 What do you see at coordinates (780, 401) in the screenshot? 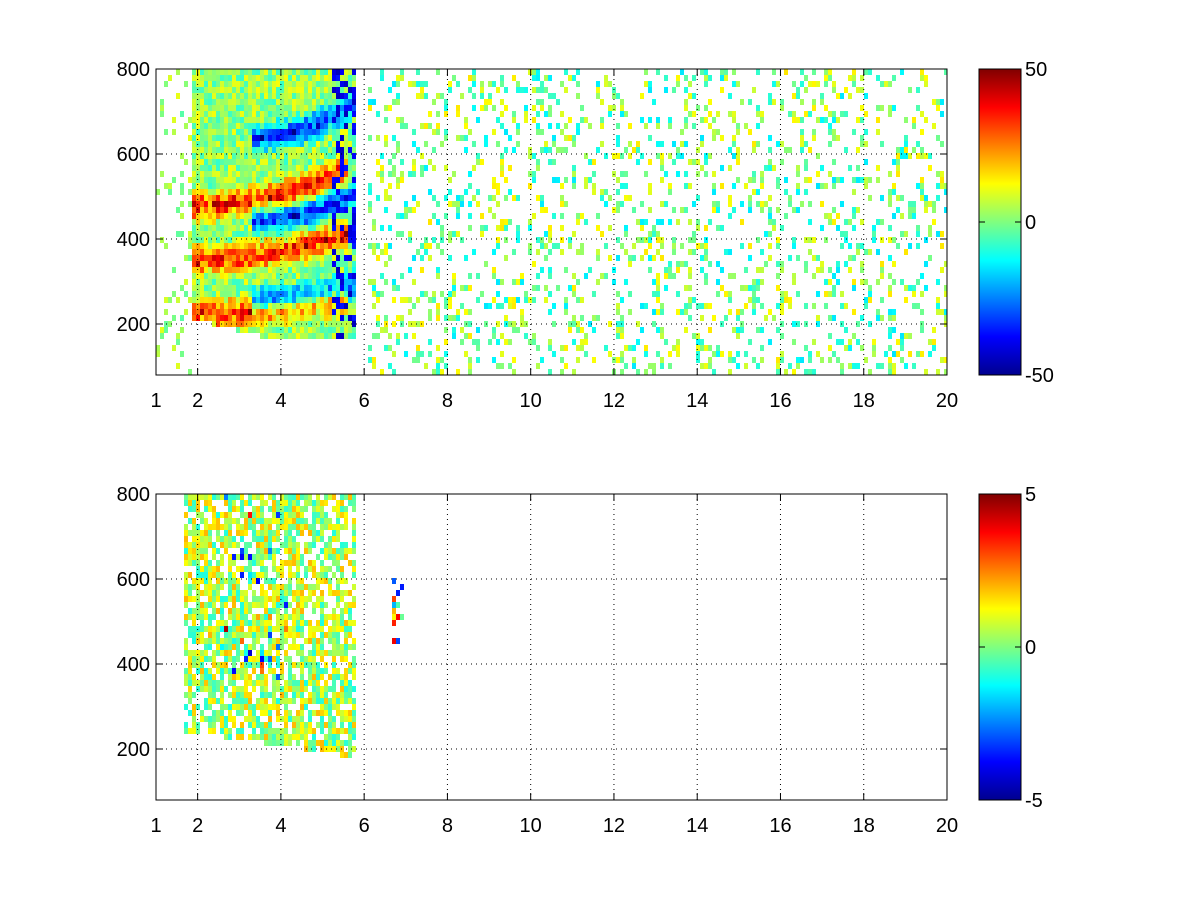
I see `x-tick-label: 16` at bounding box center [780, 401].